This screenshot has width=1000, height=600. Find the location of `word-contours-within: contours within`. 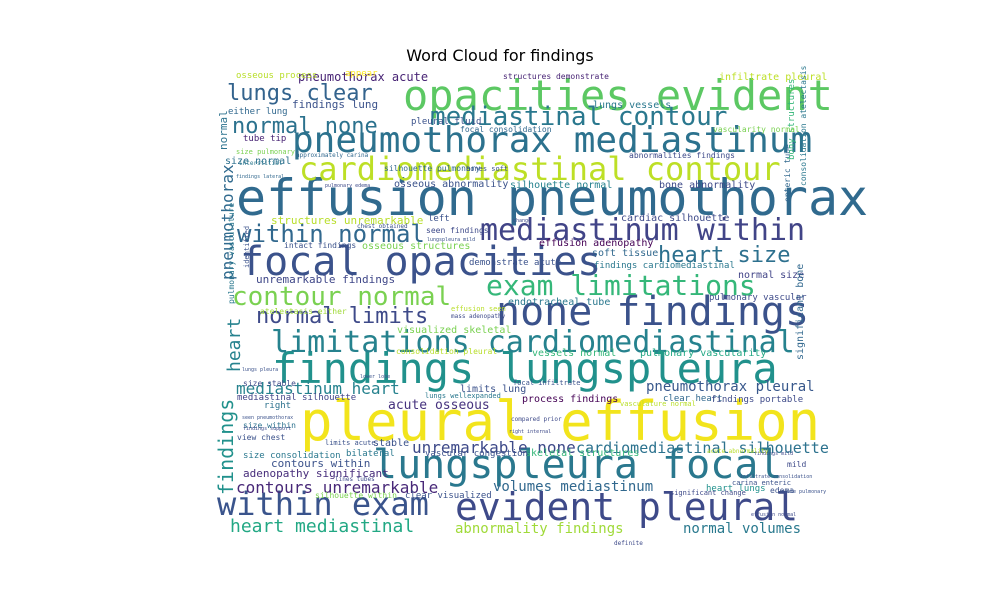

word-contours-within: contours within is located at coordinates (320, 463).